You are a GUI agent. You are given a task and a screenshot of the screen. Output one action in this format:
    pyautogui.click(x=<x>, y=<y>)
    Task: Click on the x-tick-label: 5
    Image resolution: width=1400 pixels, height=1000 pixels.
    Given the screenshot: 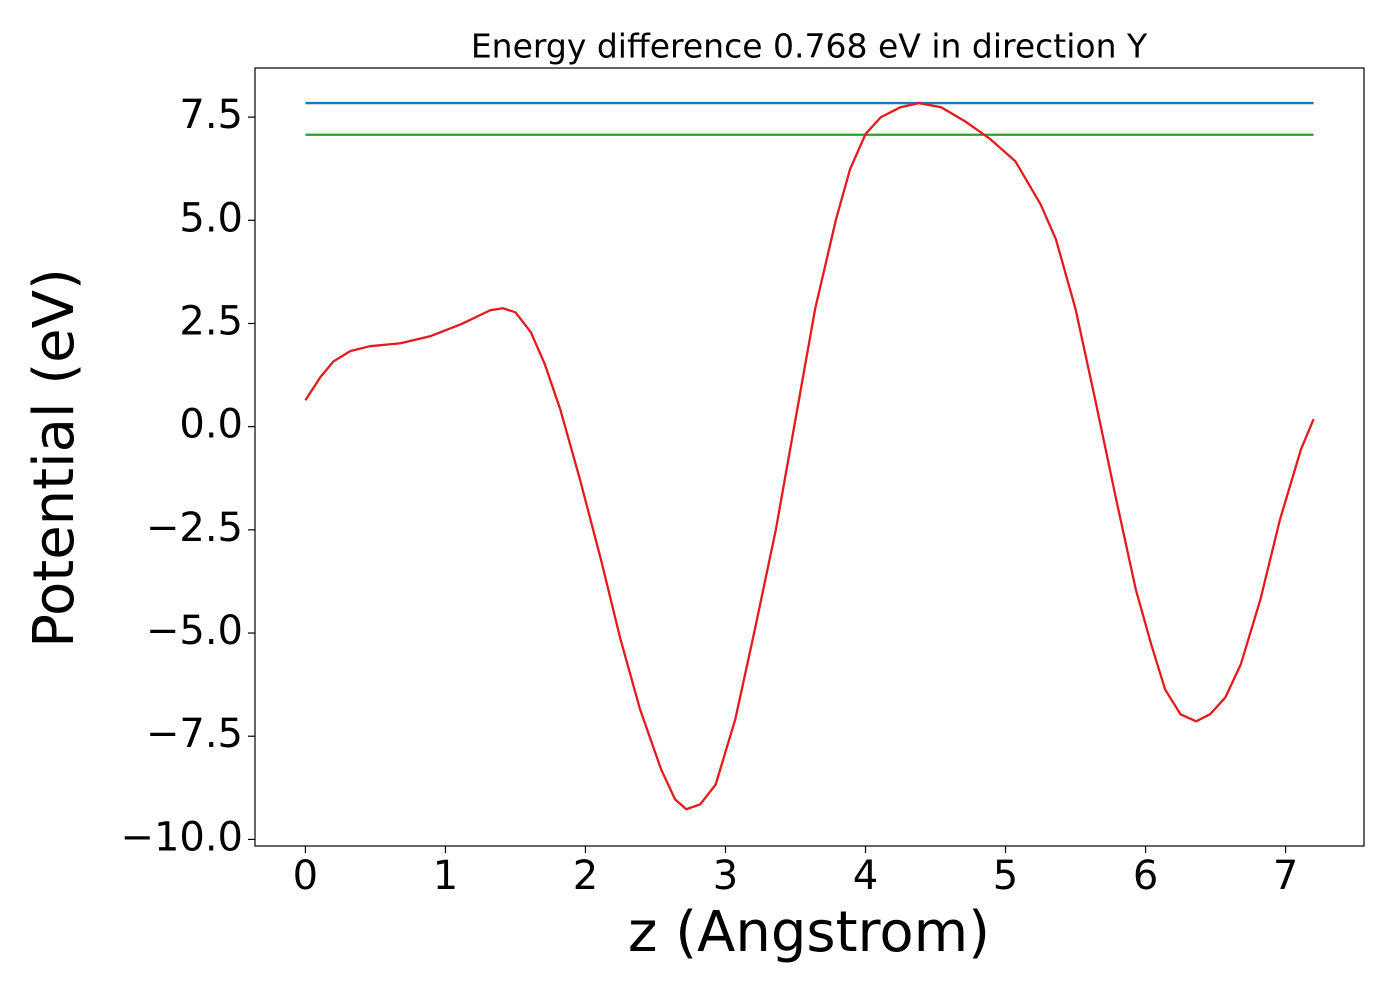 What is the action you would take?
    pyautogui.click(x=1005, y=876)
    